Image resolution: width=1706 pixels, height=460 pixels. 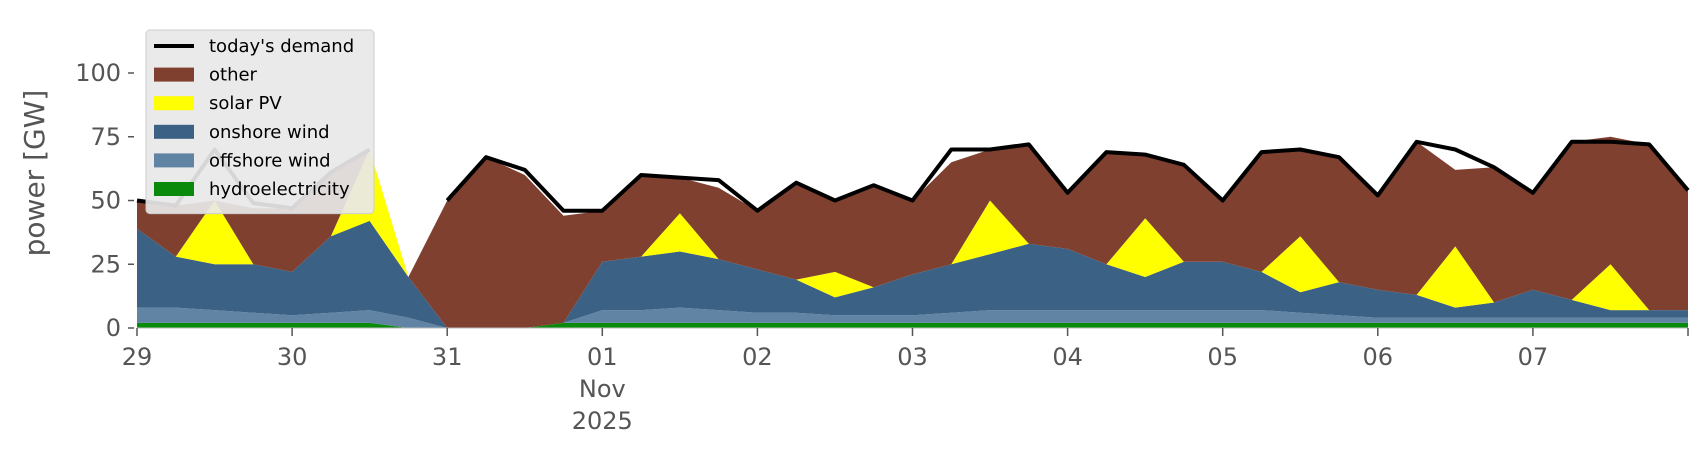 What do you see at coordinates (98, 73) in the screenshot?
I see `y-tick-label: 100` at bounding box center [98, 73].